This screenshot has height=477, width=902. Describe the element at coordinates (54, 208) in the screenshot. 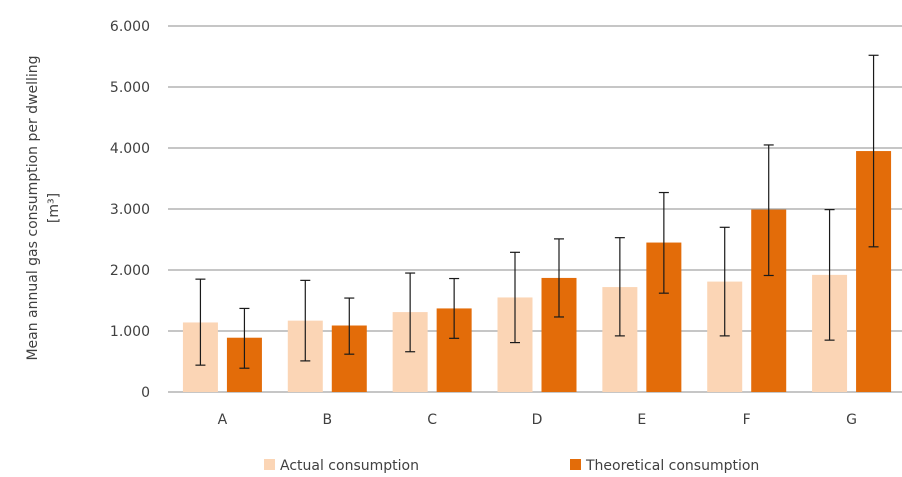

I see `y-axis-label-line2: [m³]` at that location.